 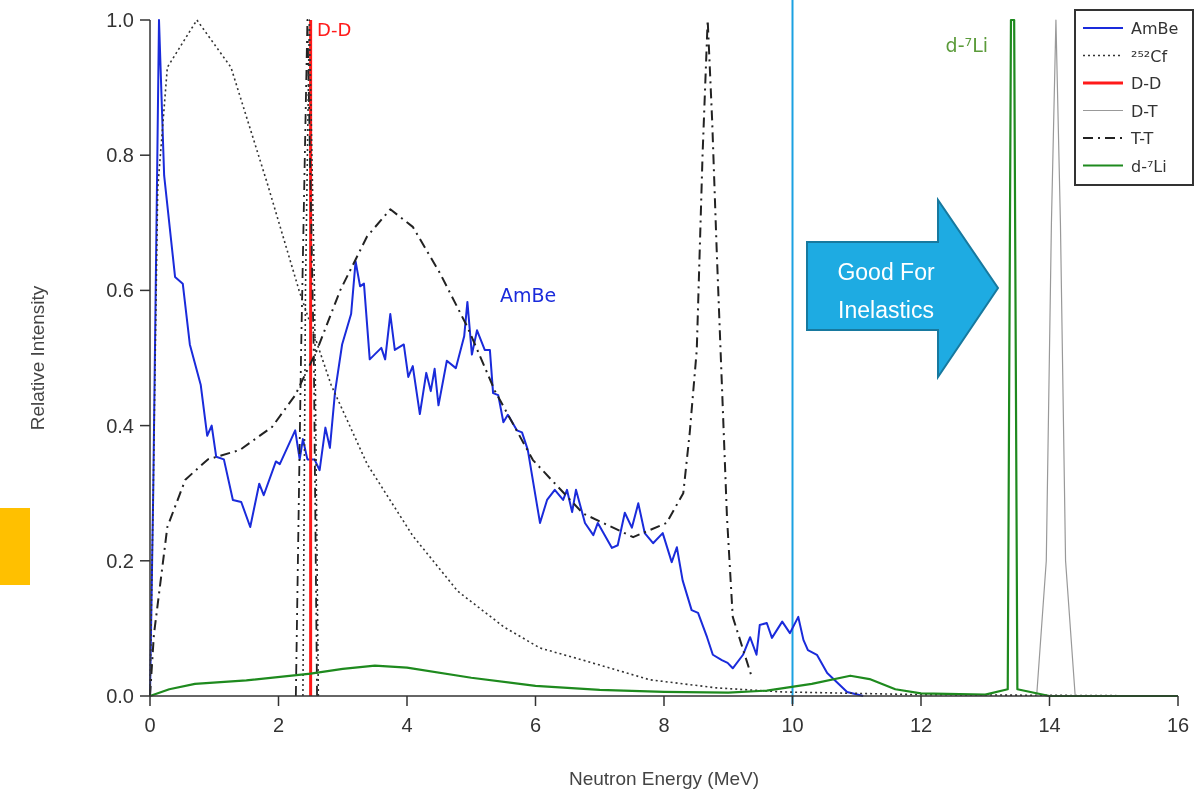 What do you see at coordinates (1049, 725) in the screenshot?
I see `x-tick-label: 14` at bounding box center [1049, 725].